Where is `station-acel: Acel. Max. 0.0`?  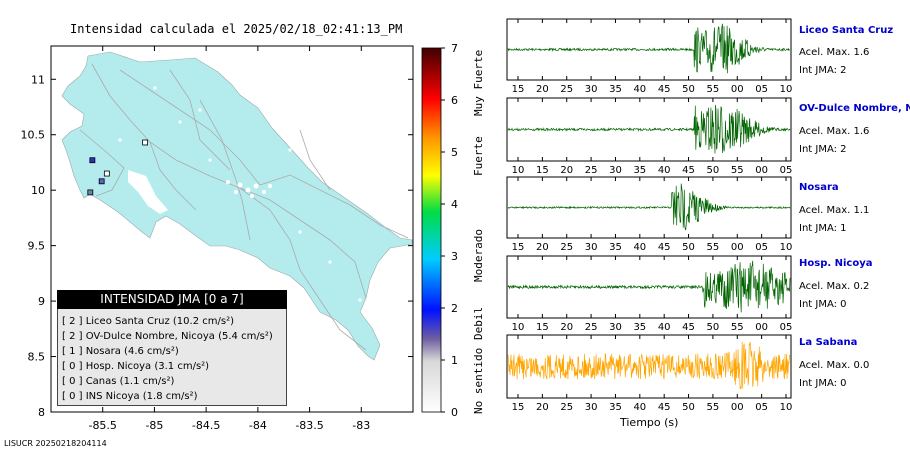
station-acel: Acel. Max. 0.0 is located at coordinates (834, 365).